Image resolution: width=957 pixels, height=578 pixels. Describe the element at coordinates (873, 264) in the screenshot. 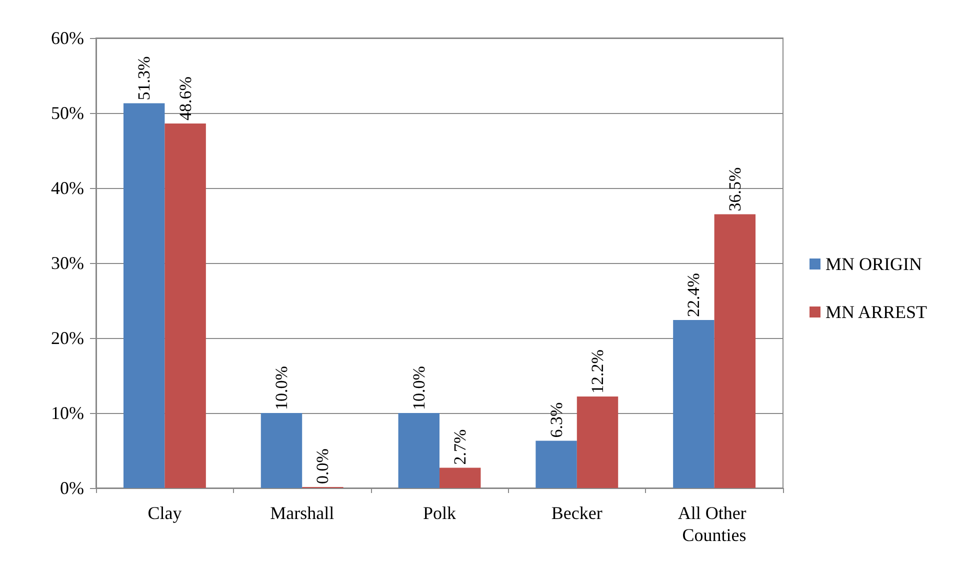

I see `legend-label: MN ORIGIN` at that location.